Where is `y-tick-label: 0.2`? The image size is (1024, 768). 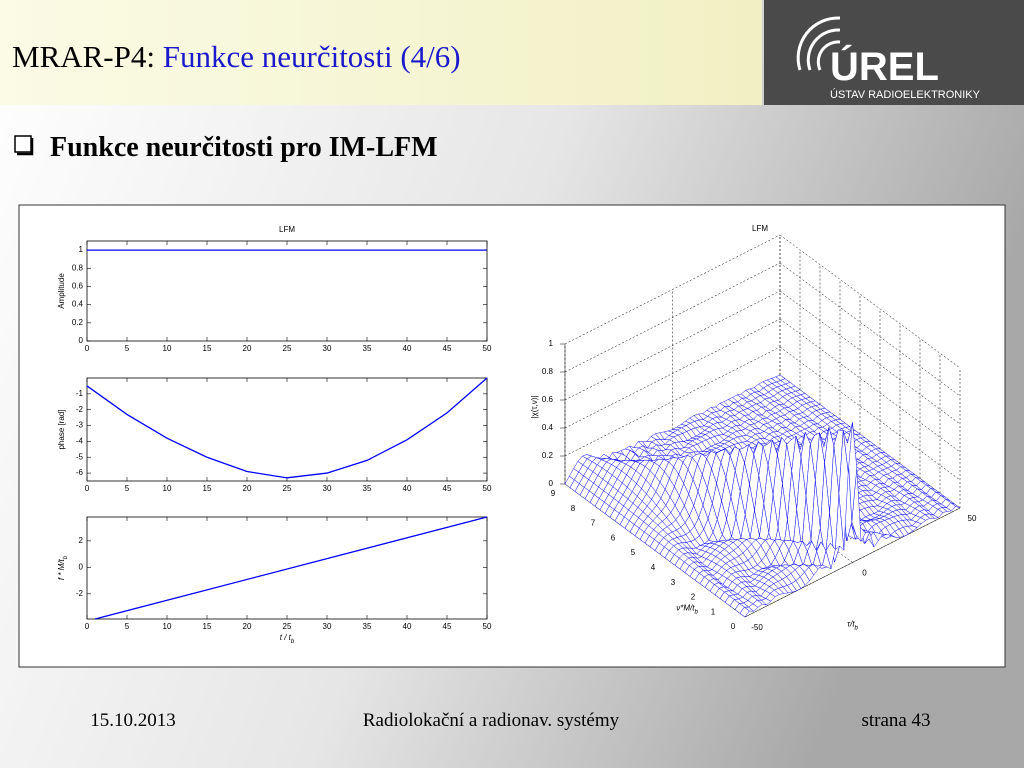 y-tick-label: 0.2 is located at coordinates (78, 322).